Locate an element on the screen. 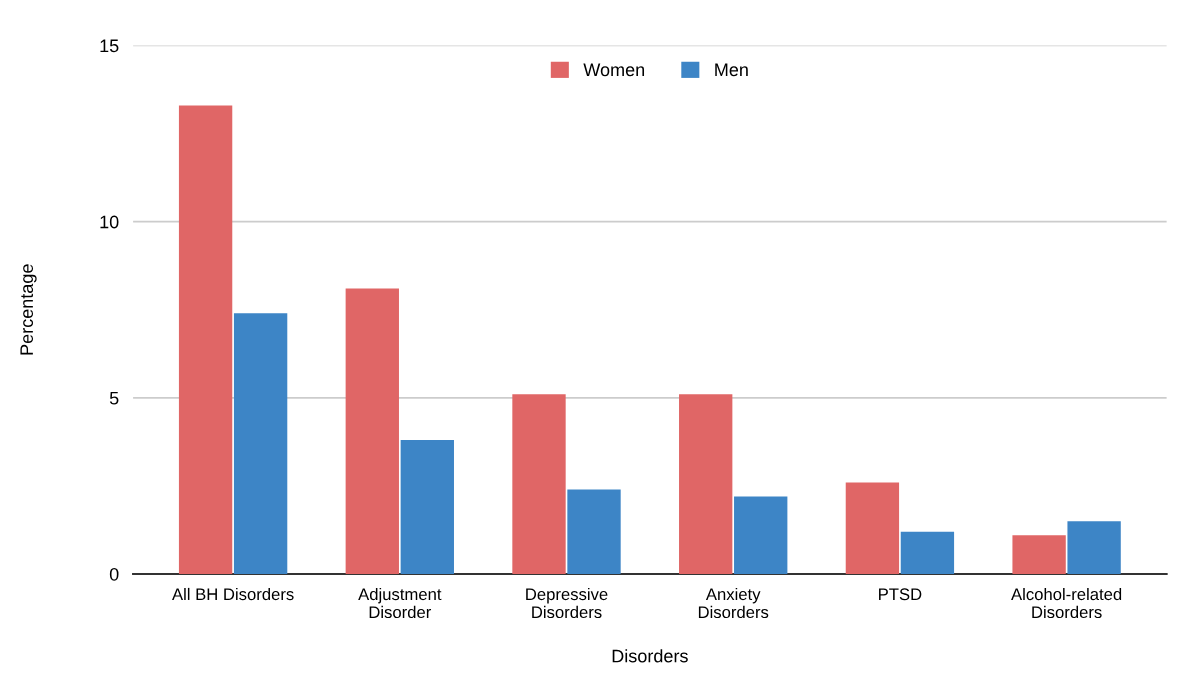 Image resolution: width=1199 pixels, height=700 pixels. x-axis-title: Disorders is located at coordinates (650, 656).